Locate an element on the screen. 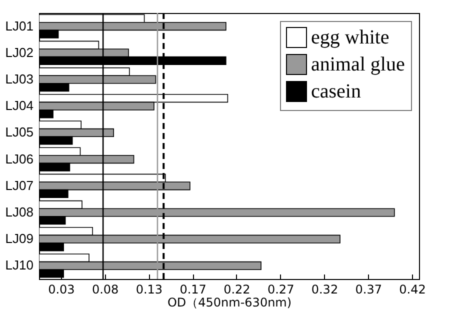  y-tick-label: LJ10 is located at coordinates (19, 265).